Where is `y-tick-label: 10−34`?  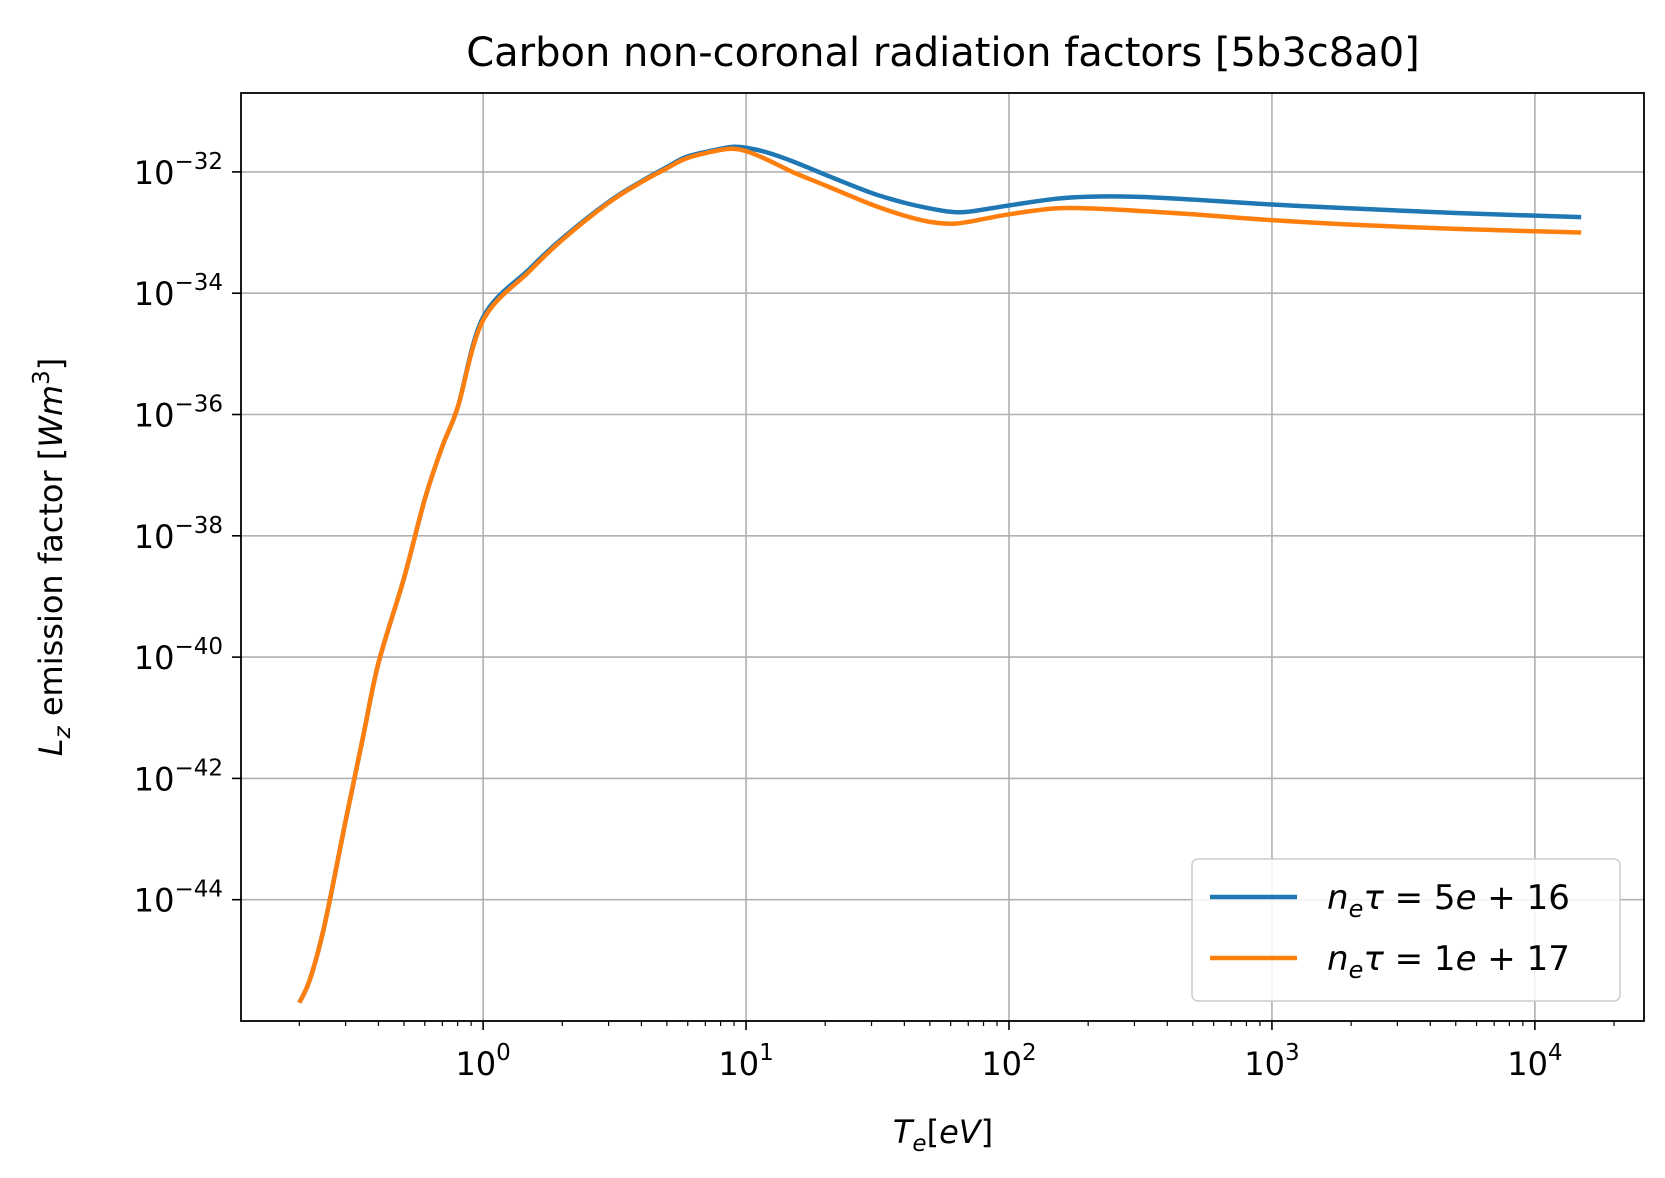 y-tick-label: 10−34 is located at coordinates (178, 291).